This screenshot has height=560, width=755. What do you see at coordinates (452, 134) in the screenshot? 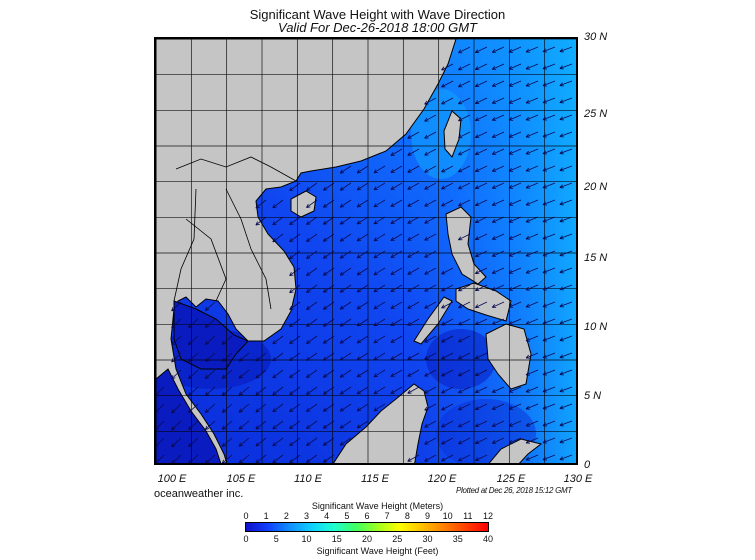
I see `taiwan-island` at bounding box center [452, 134].